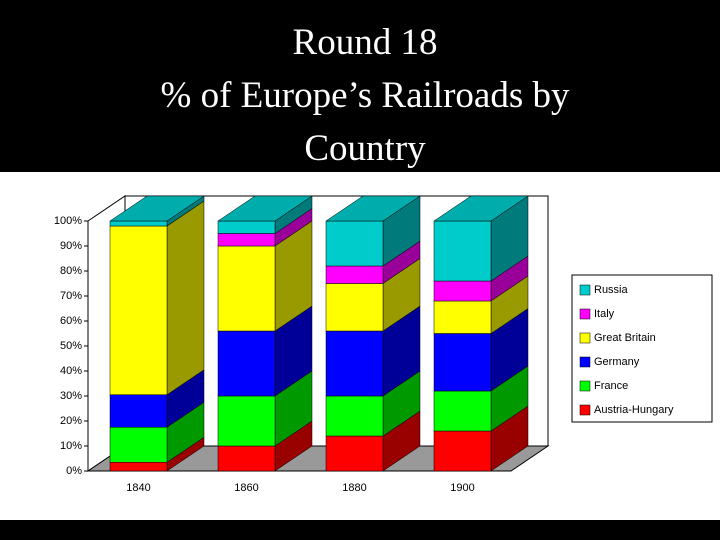 The width and height of the screenshot is (720, 540). Describe the element at coordinates (68, 221) in the screenshot. I see `y-tick-label: 100%` at that location.